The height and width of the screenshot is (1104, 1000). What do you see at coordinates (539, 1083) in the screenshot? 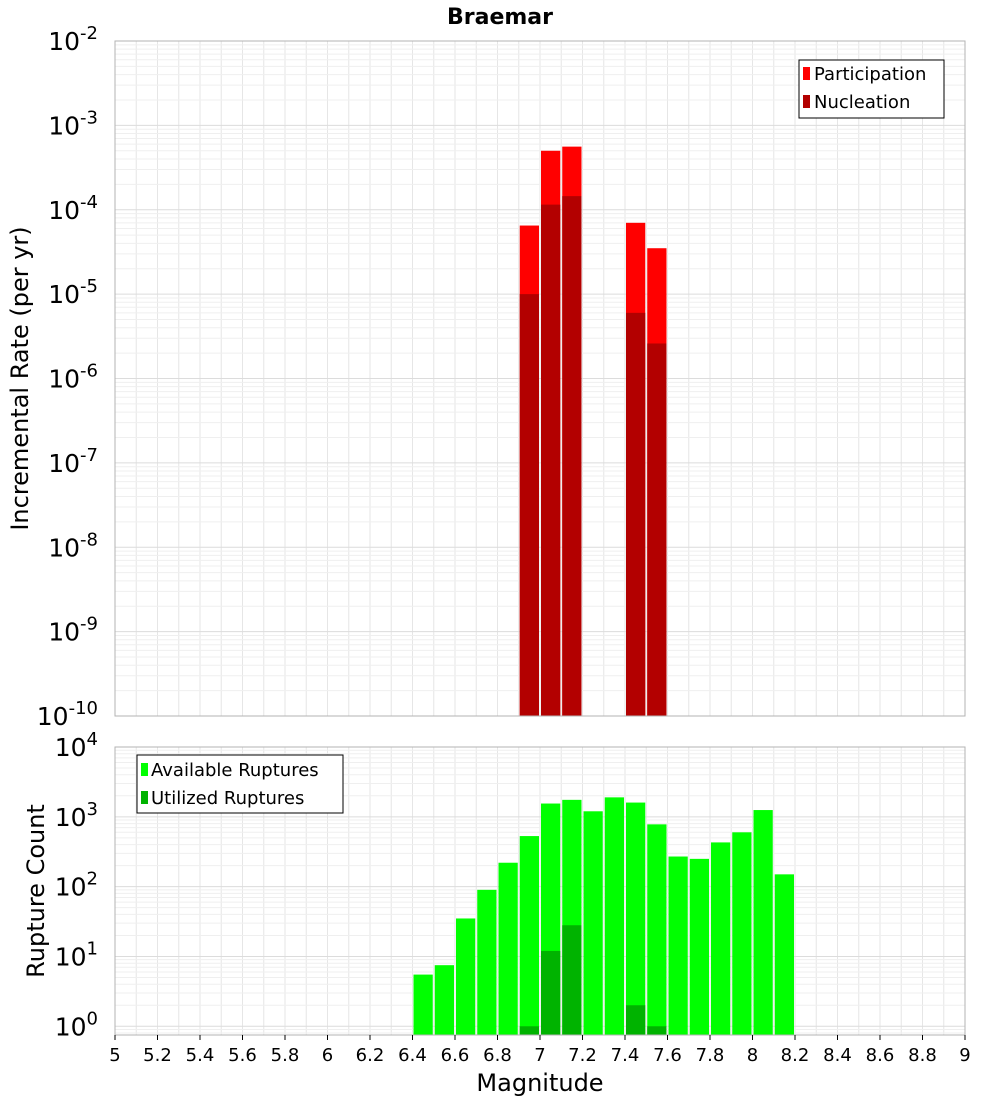
I see `x-axis-label: Magnitude` at bounding box center [539, 1083].